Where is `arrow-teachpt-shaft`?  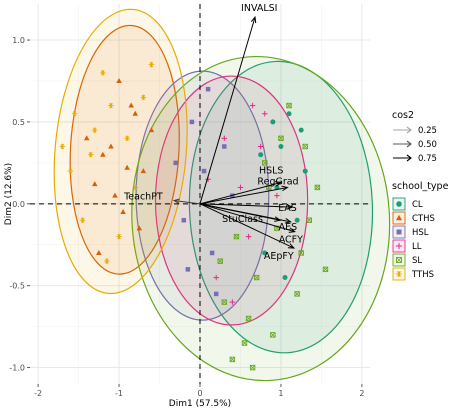
arrow-teachpt-shaft is located at coordinates (187, 202).